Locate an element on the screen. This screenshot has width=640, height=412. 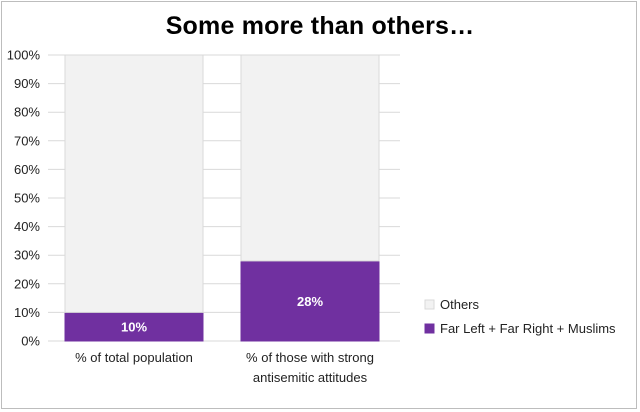
y-tick-label: 30% is located at coordinates (27, 255).